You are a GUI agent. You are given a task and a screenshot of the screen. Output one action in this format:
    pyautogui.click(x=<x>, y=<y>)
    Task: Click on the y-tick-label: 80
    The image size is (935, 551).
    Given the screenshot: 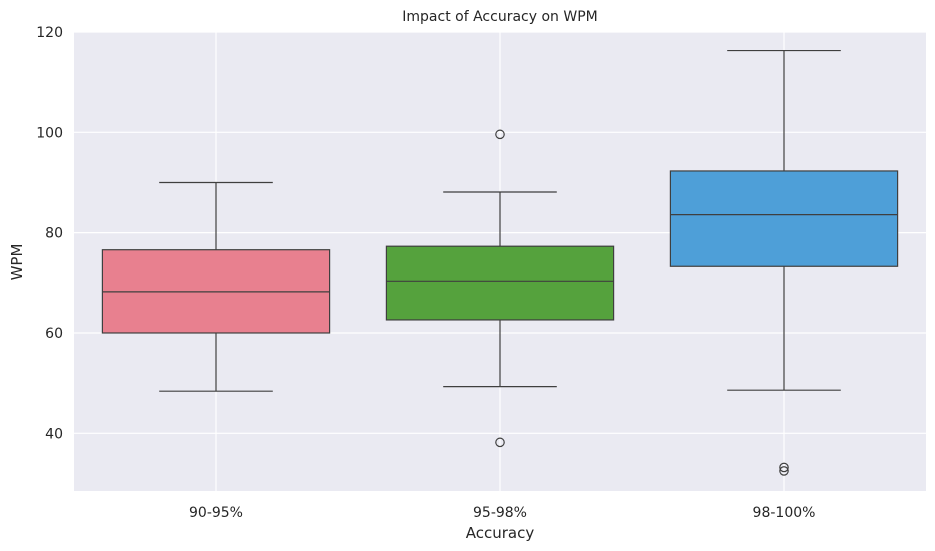 What is the action you would take?
    pyautogui.click(x=54, y=234)
    